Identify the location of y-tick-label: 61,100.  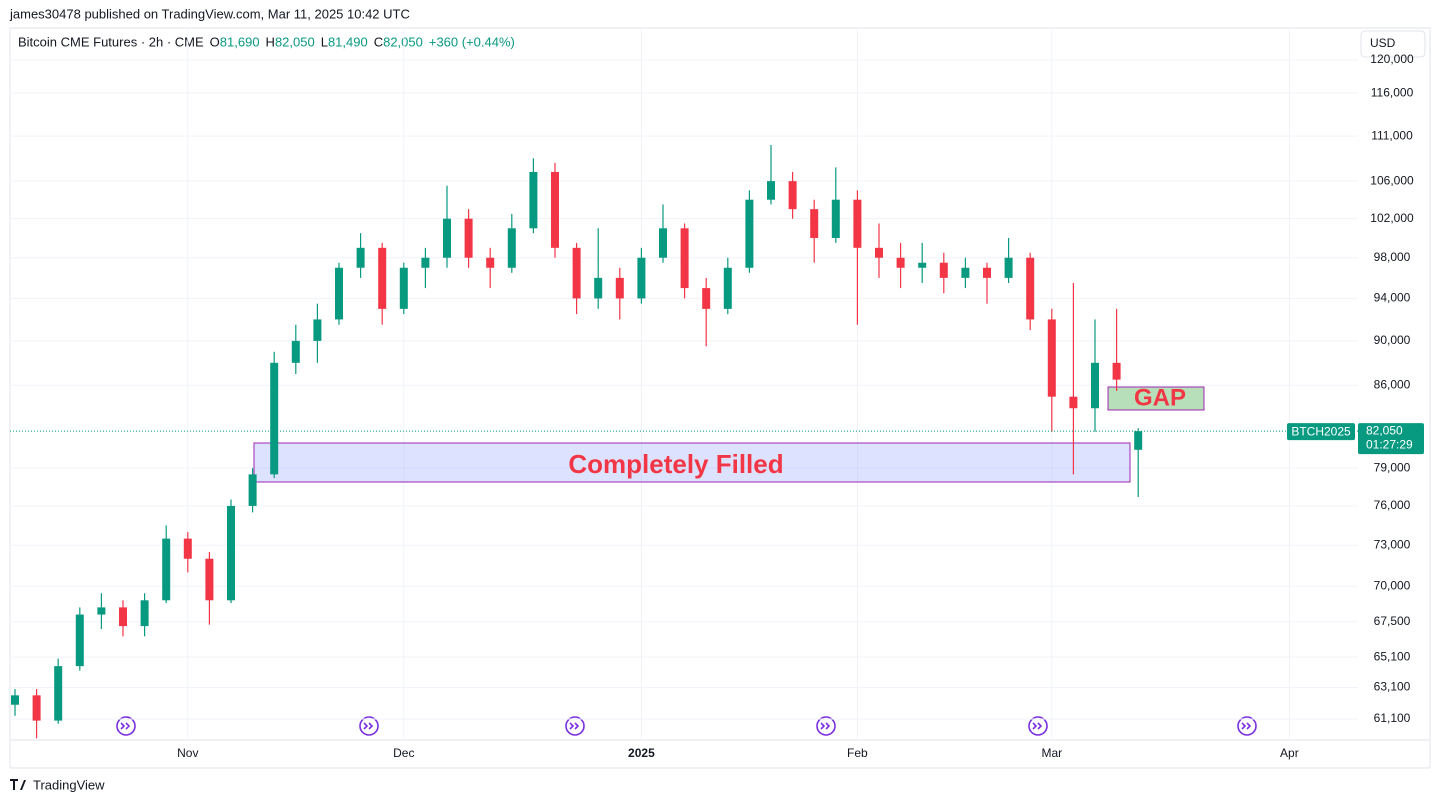
(1392, 718).